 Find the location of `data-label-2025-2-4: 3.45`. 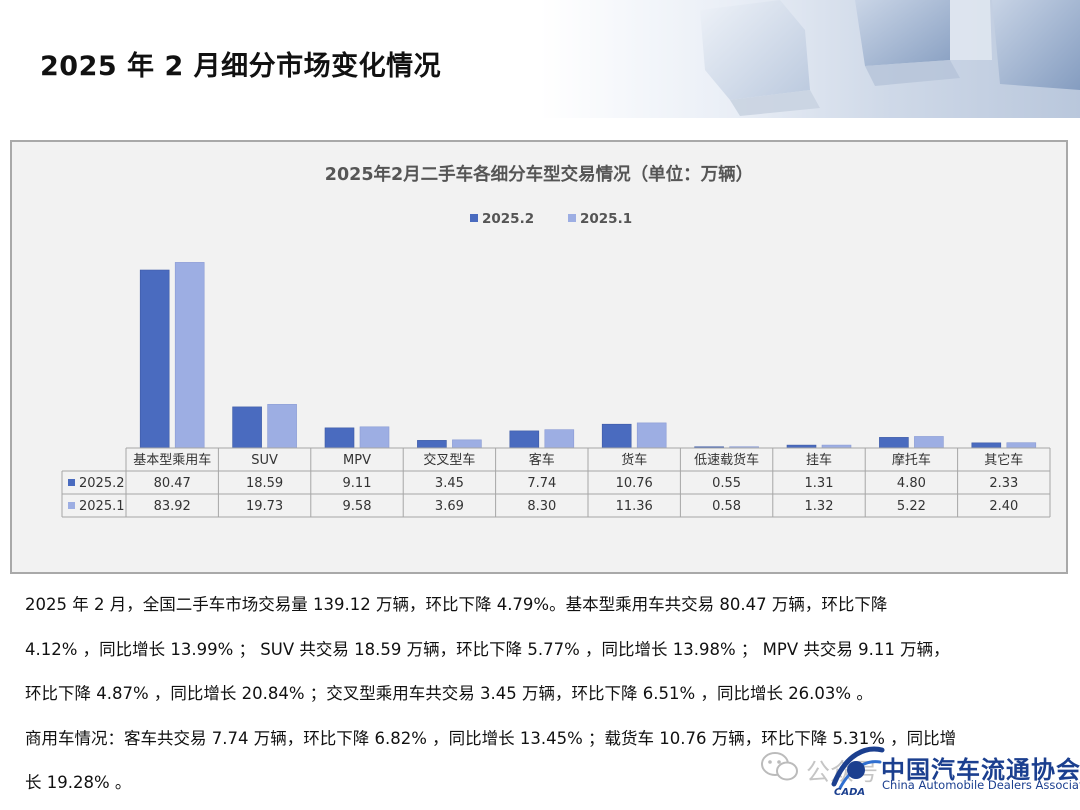

data-label-2025-2-4: 3.45 is located at coordinates (449, 483).